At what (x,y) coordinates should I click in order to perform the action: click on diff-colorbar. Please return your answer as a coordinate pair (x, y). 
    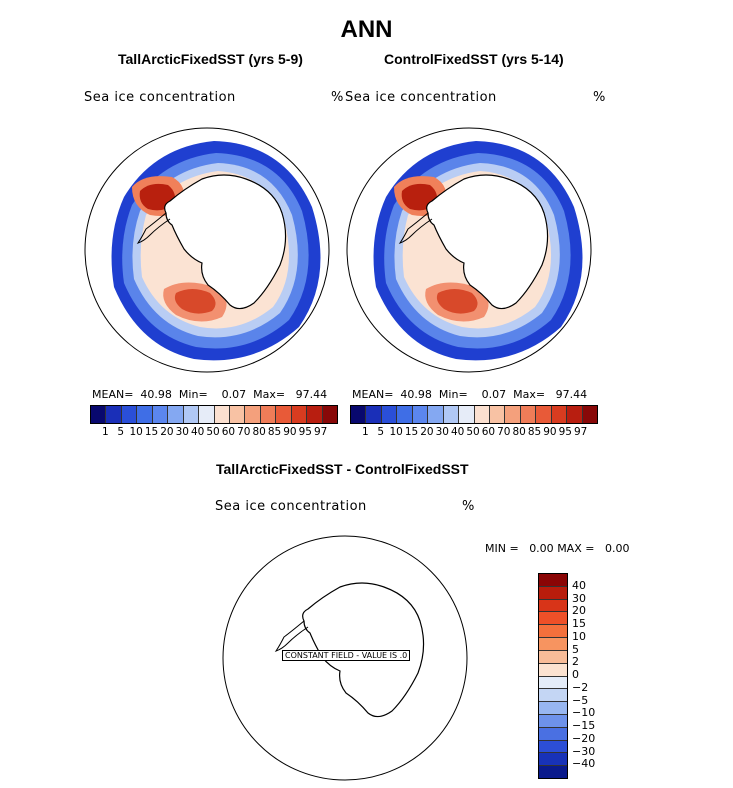
    Looking at the image, I should click on (553, 676).